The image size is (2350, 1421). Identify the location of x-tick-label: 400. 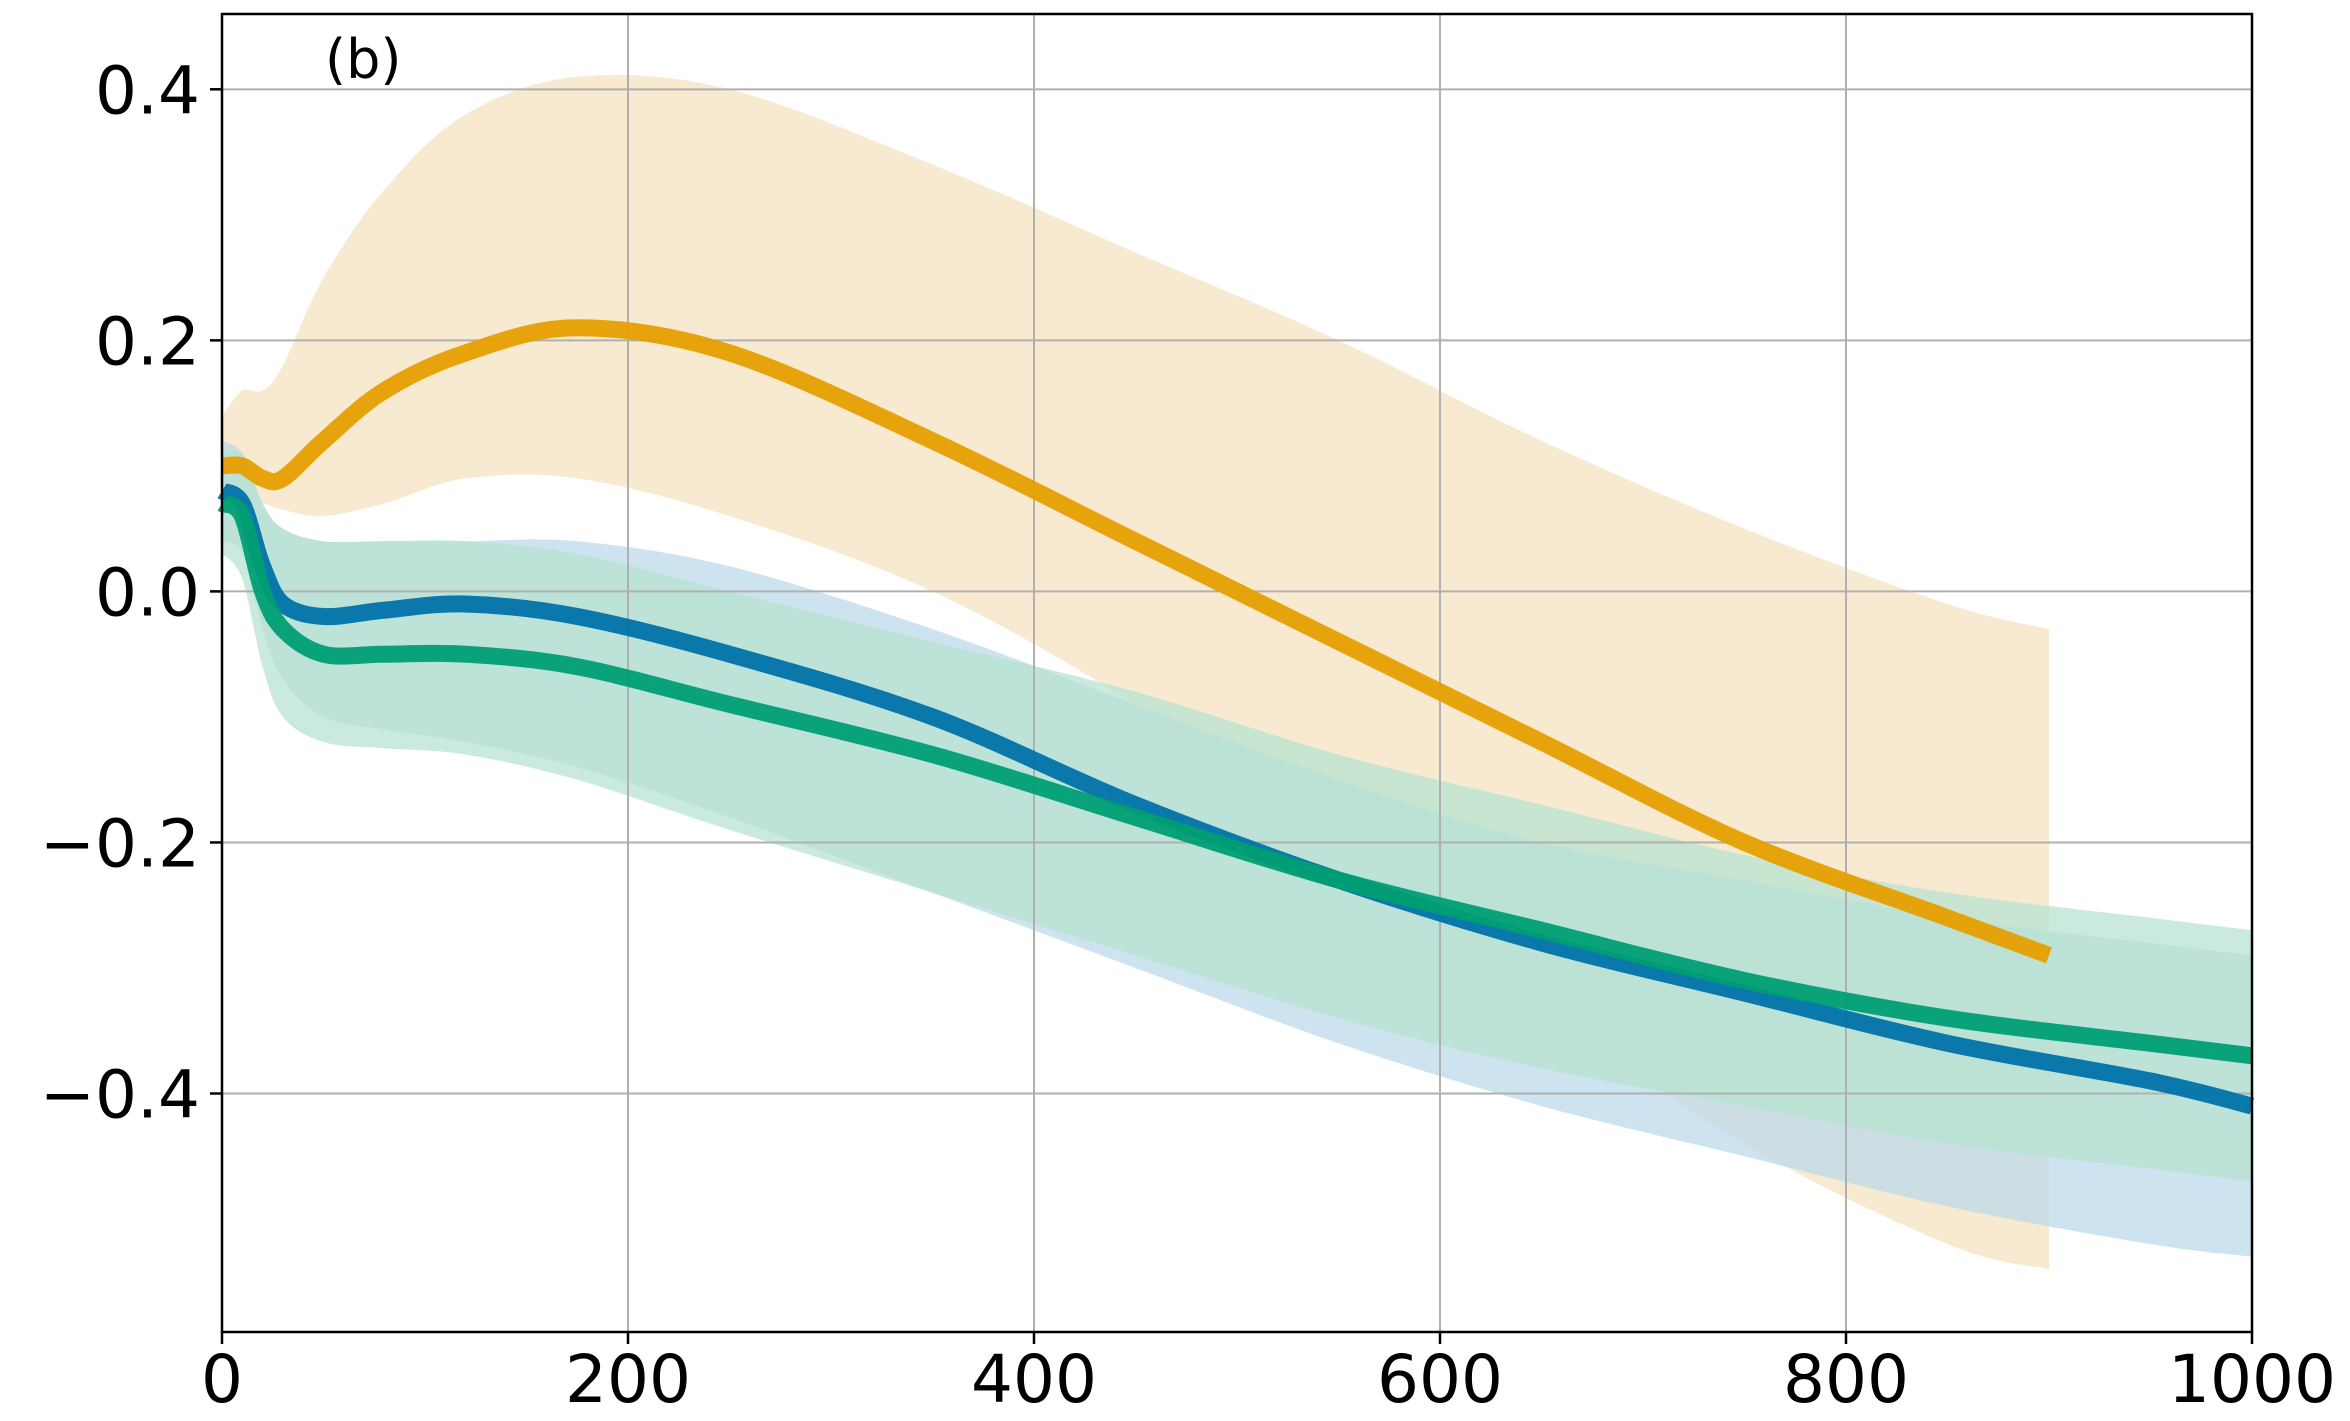
(1034, 1379).